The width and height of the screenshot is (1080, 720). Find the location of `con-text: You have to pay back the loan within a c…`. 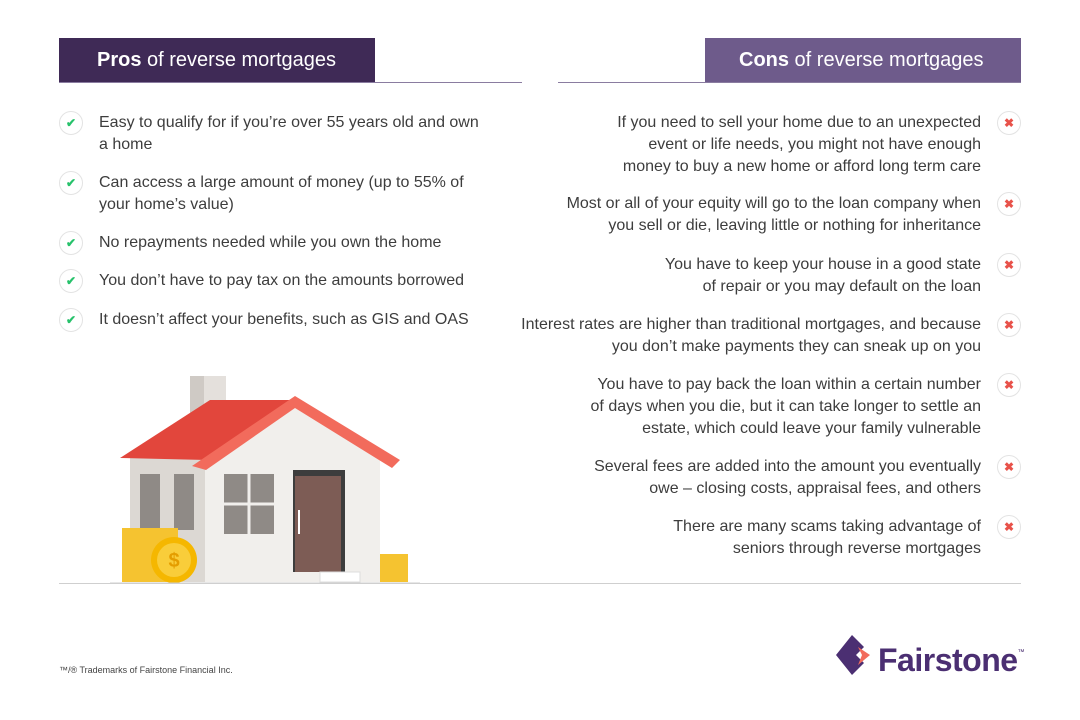

con-text: You have to pay back the loan within a c… is located at coordinates (785, 406).